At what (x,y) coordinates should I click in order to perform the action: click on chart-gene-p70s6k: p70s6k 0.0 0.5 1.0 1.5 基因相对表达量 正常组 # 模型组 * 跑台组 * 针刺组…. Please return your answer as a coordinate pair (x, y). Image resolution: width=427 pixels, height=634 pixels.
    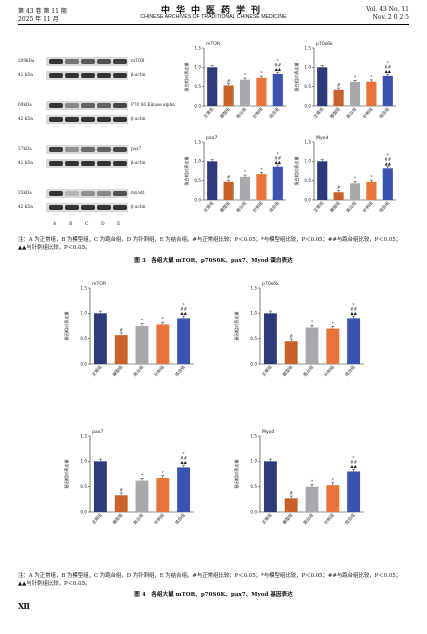
    Looking at the image, I should click on (300, 332).